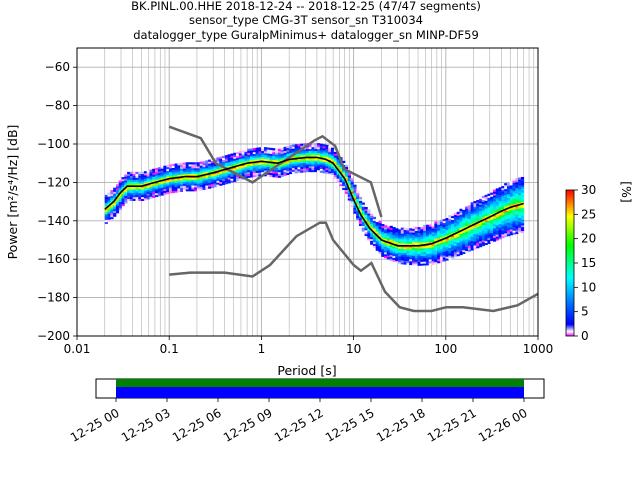 The image size is (640, 480). What do you see at coordinates (262, 349) in the screenshot?
I see `x-tick-label: 1` at bounding box center [262, 349].